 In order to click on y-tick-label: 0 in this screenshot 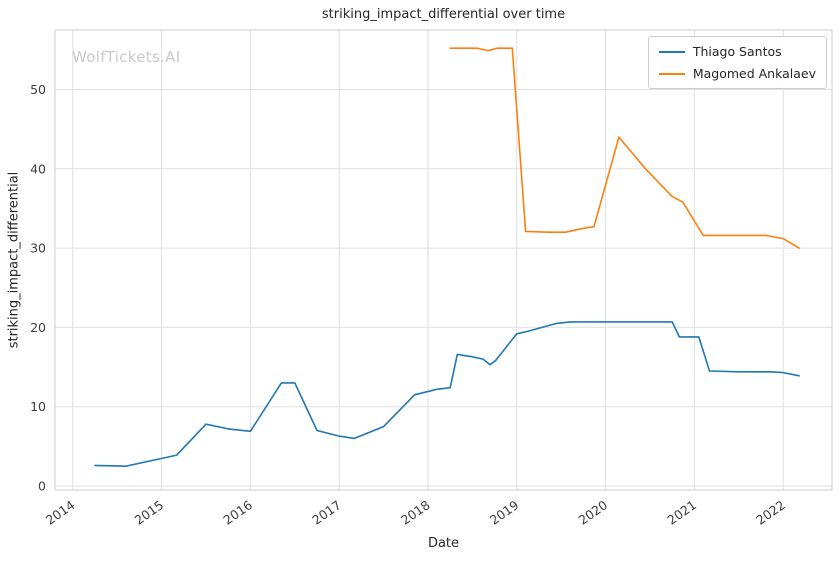, I will do `click(42, 486)`.